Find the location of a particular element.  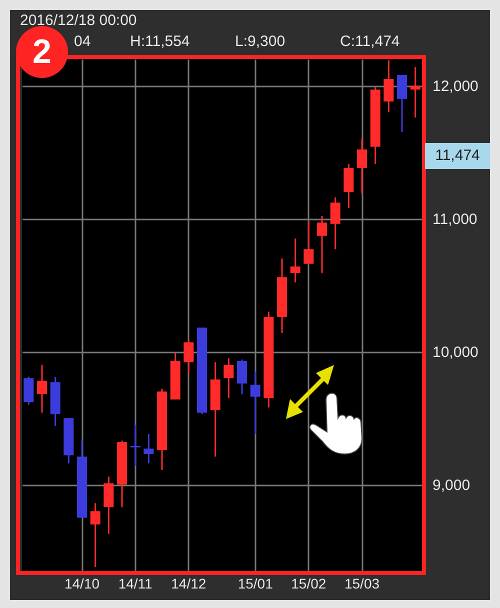

text: C:11,474 is located at coordinates (370, 41).